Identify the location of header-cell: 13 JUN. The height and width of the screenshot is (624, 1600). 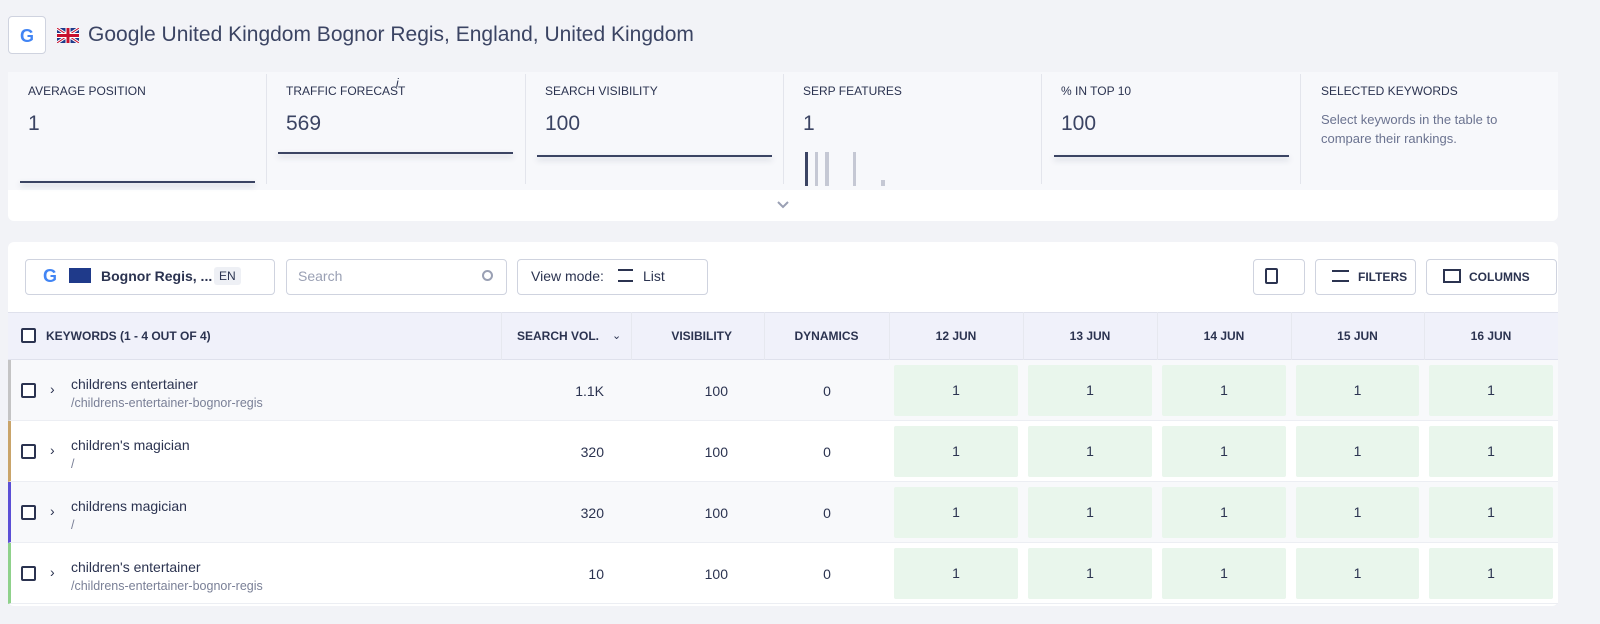
(1090, 336).